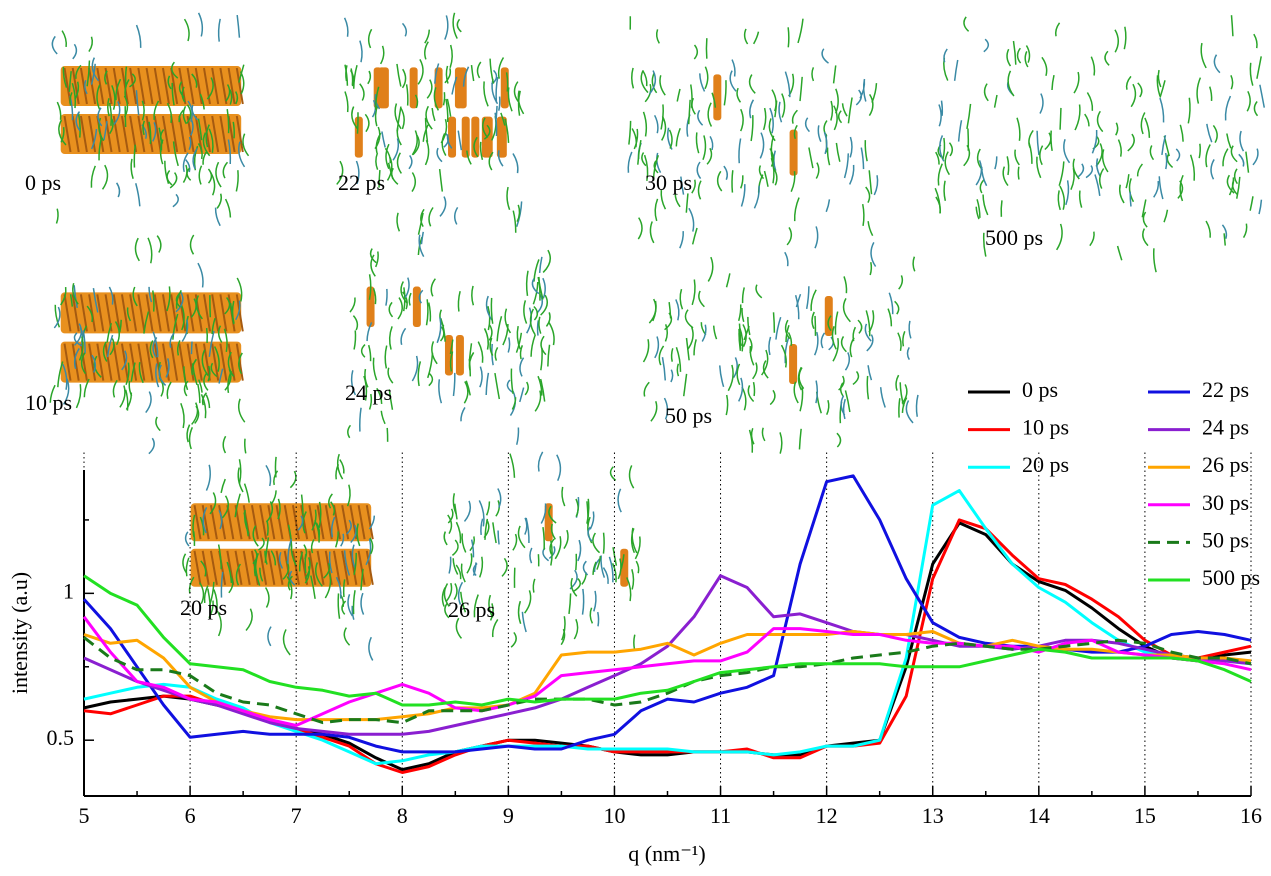  Describe the element at coordinates (1040, 389) in the screenshot. I see `legend-label: 0 ps` at that location.